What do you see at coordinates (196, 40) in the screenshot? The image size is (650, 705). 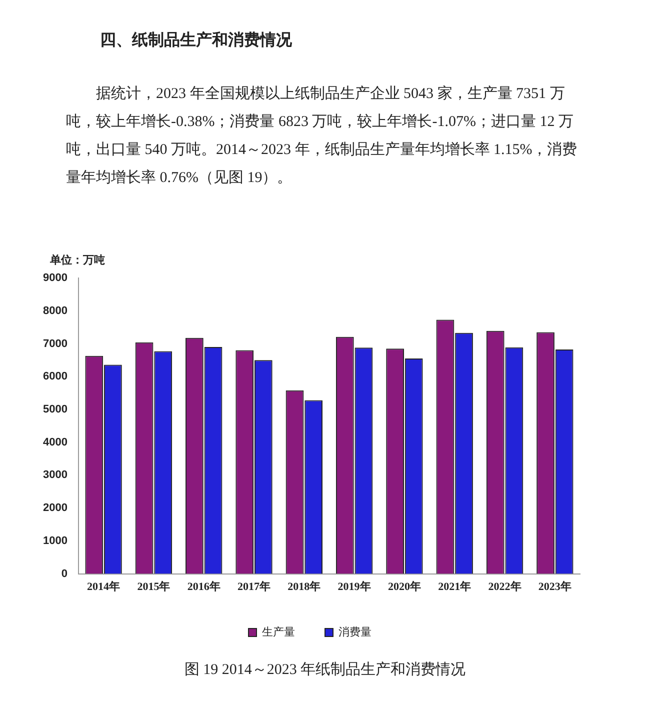 I see `text: 四、纸制品生产和消费情况` at bounding box center [196, 40].